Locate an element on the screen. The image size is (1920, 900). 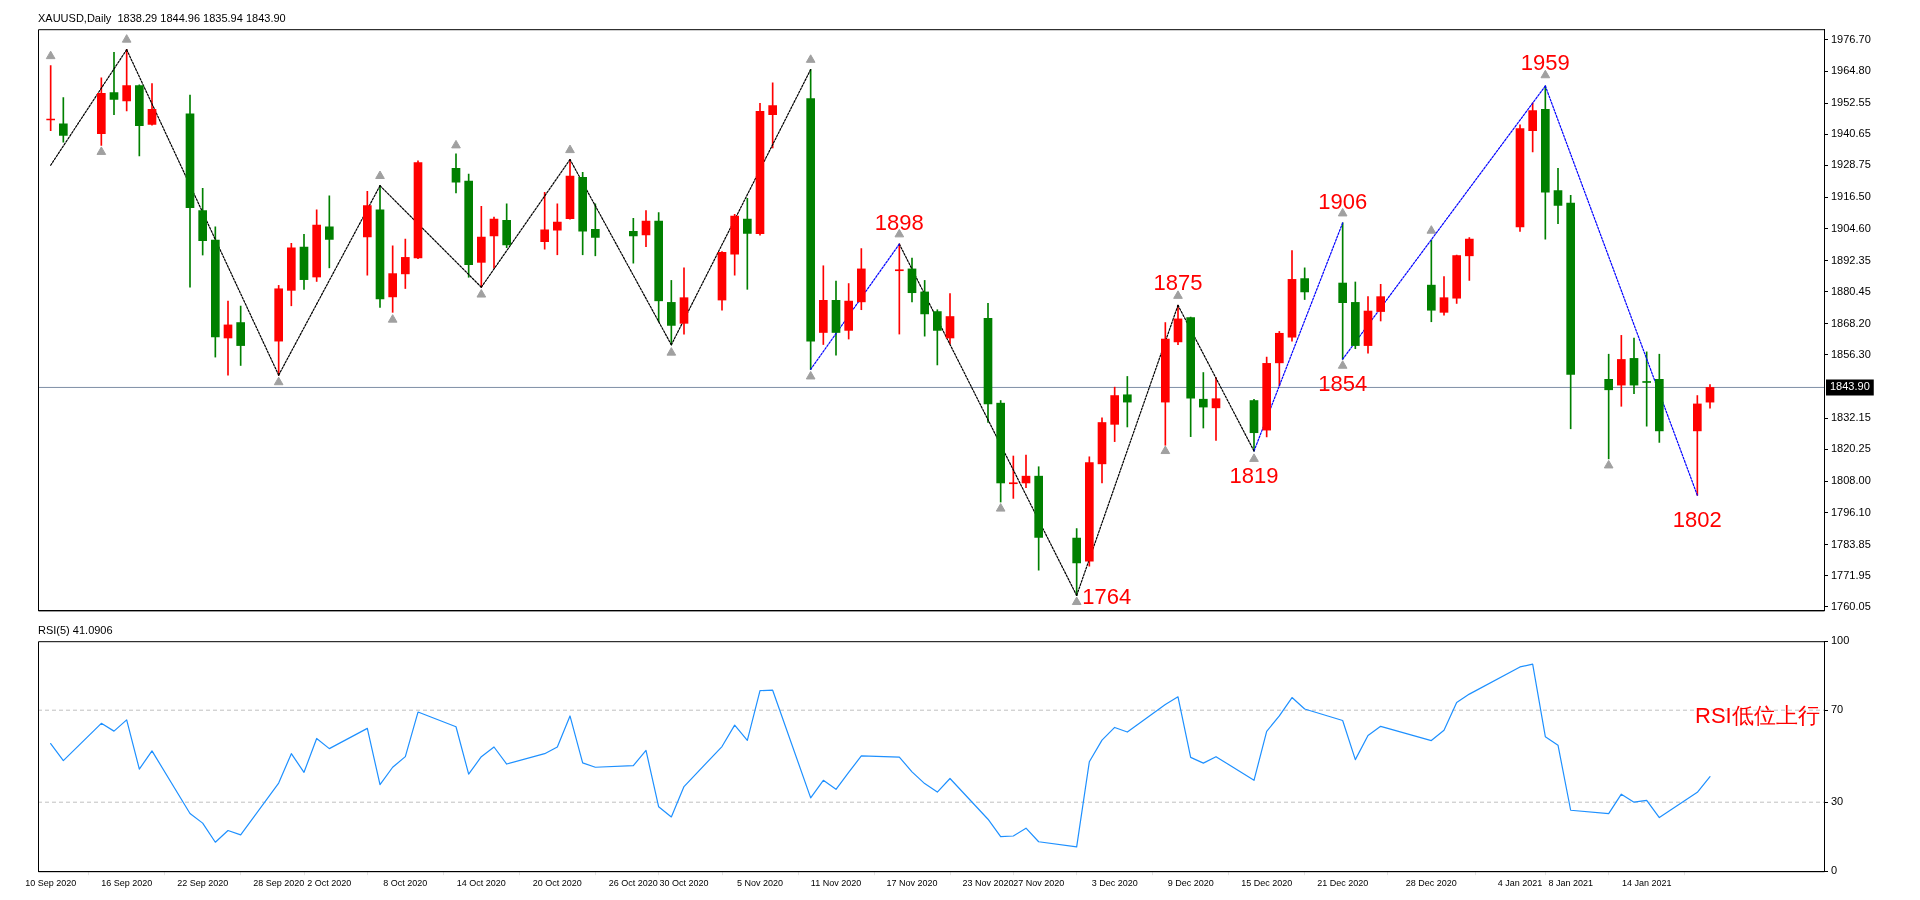
x-tick-label: 21 Dec 2020 is located at coordinates (1343, 883).